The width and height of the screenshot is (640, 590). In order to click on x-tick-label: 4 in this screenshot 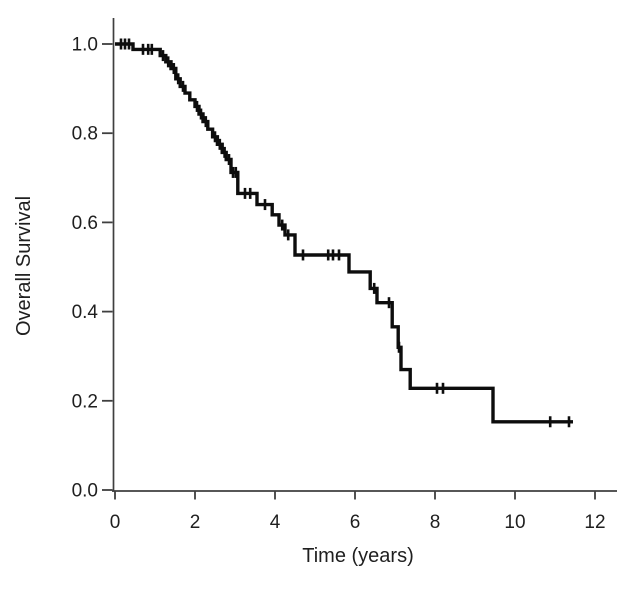, I will do `click(275, 522)`.